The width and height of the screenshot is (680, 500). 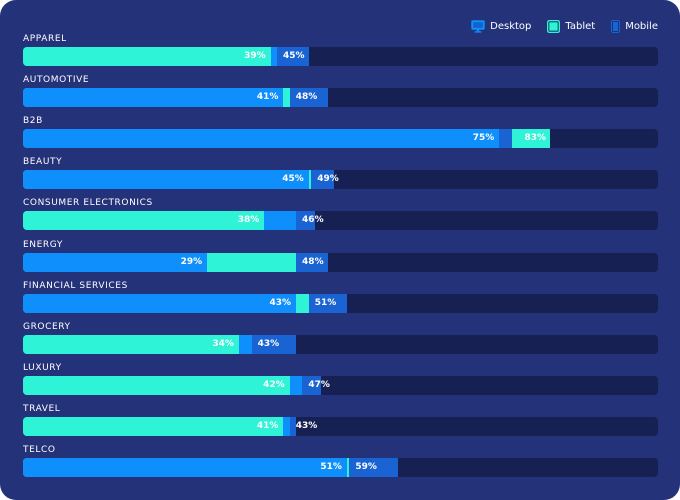 What do you see at coordinates (166, 180) in the screenshot?
I see `bar-segment-desktop-beauty` at bounding box center [166, 180].